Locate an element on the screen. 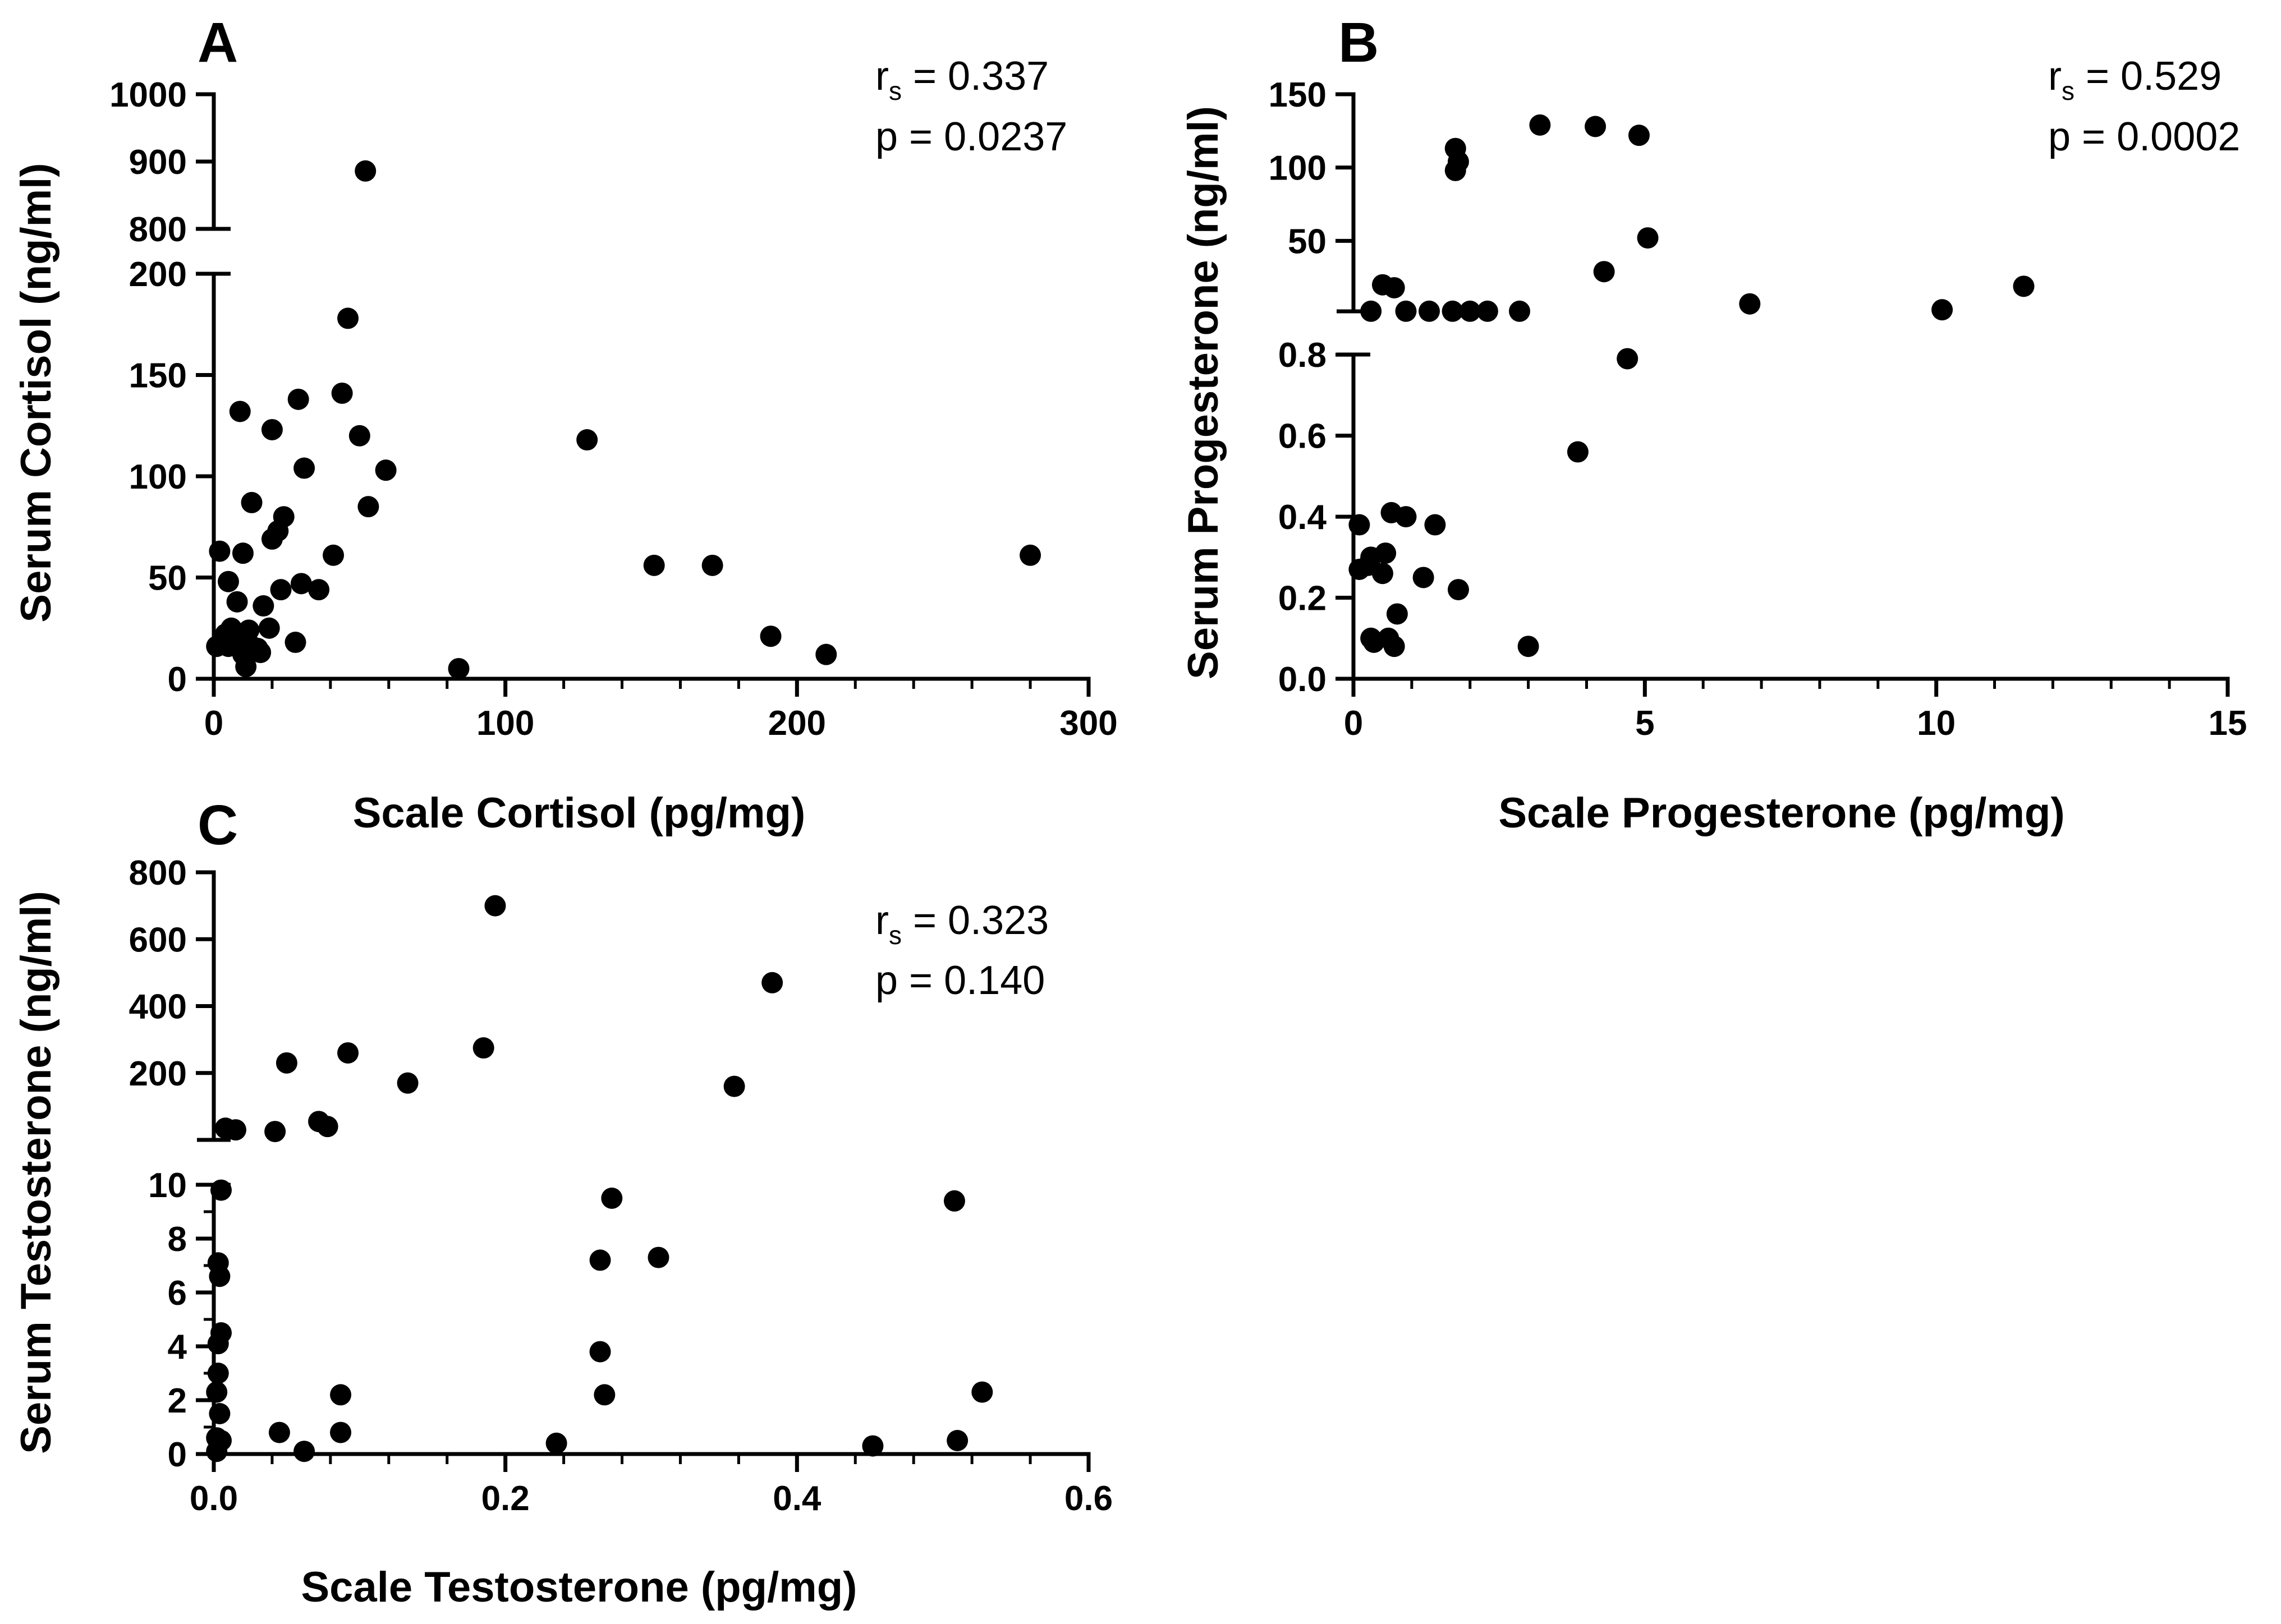 Image resolution: width=2281 pixels, height=1624 pixels. y-tick-label-lower: 6 is located at coordinates (177, 1293).